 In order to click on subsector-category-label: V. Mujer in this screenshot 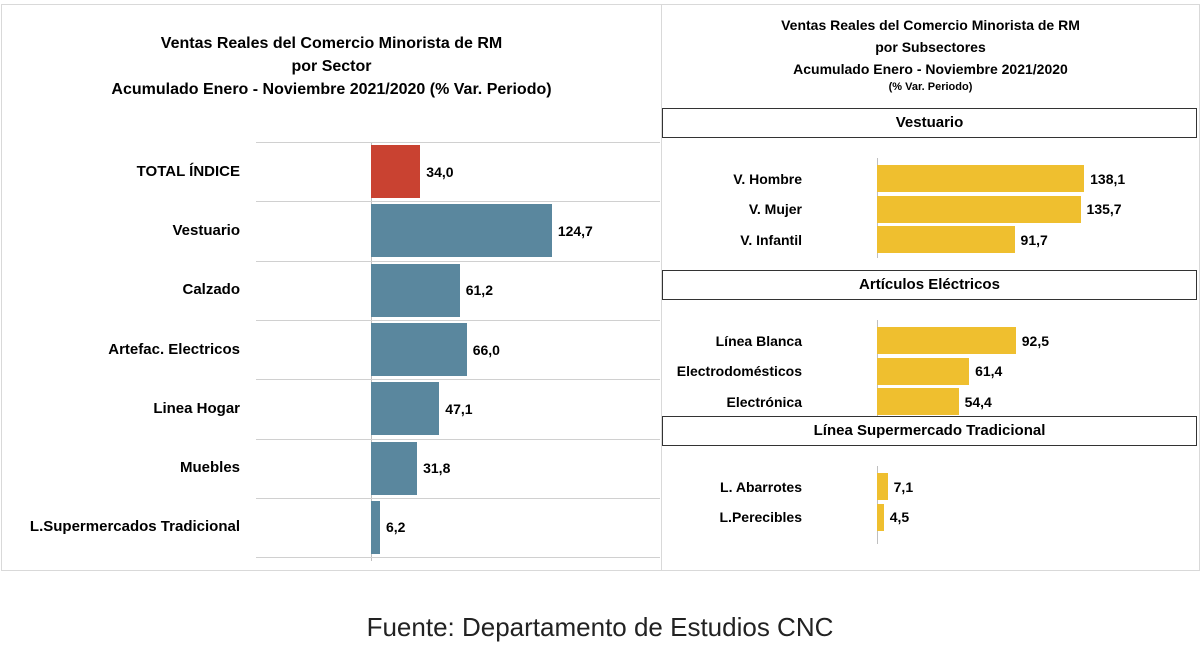, I will do `click(775, 209)`.